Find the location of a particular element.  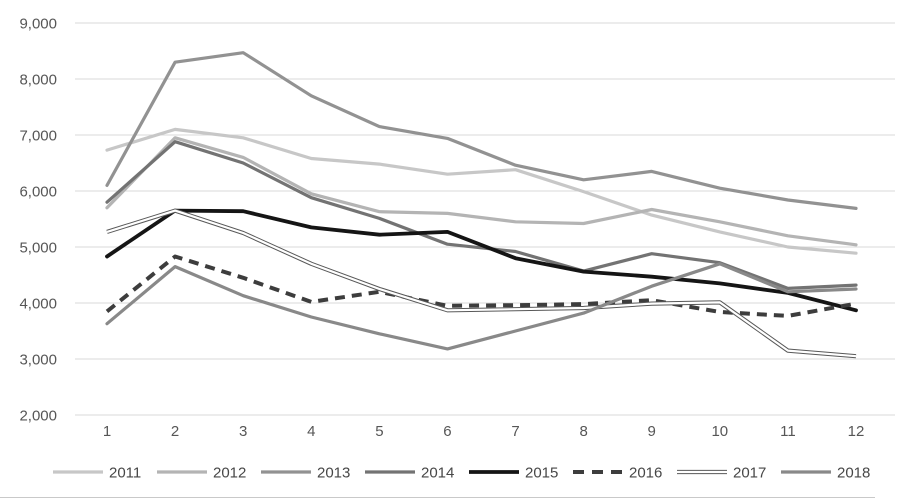

x-axis-tick-label: 6 is located at coordinates (447, 431).